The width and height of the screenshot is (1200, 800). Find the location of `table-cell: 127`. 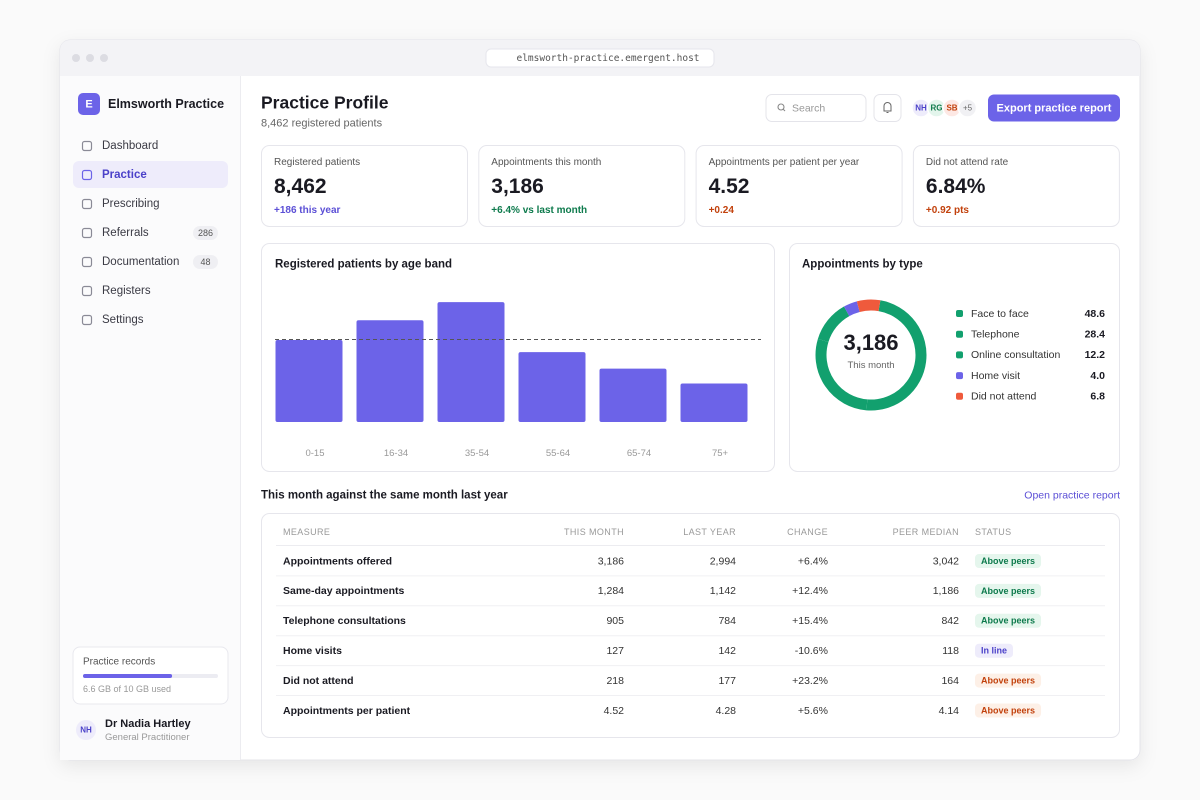

table-cell: 127 is located at coordinates (615, 651).